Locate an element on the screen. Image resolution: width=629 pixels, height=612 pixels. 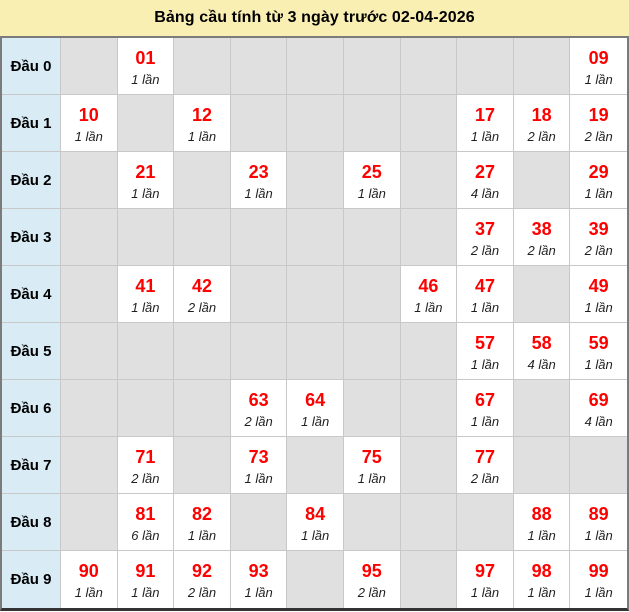
number-cell: 29 1 lần is located at coordinates (598, 180).